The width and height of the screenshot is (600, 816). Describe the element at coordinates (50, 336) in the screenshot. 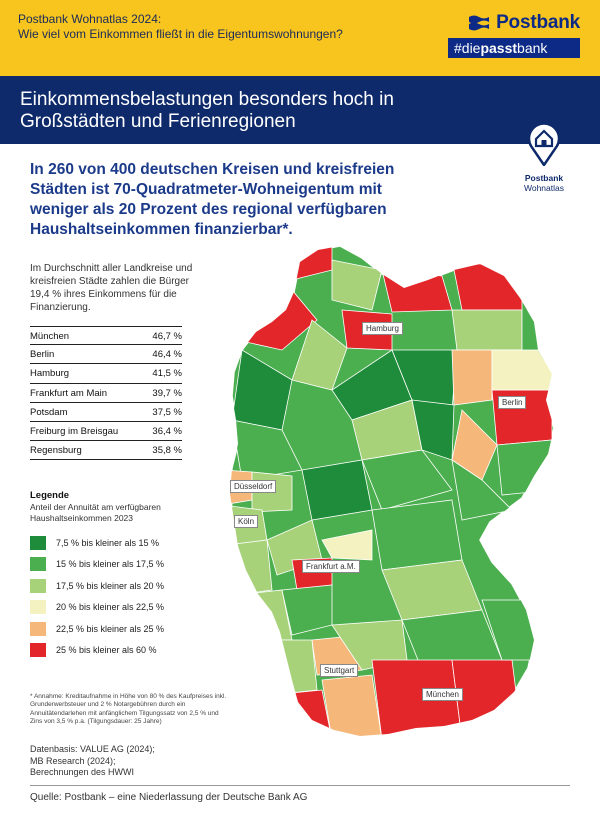

I see `row-city: München` at that location.